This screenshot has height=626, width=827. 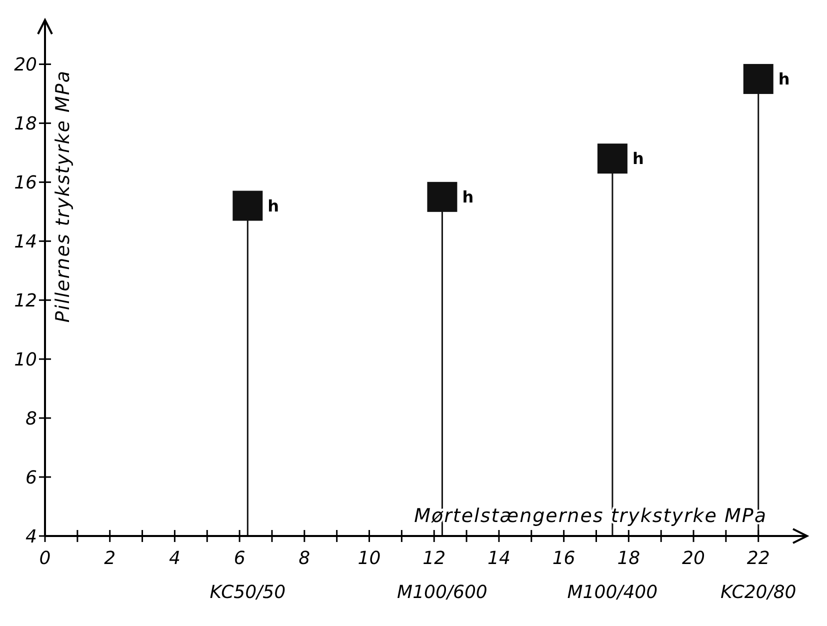 What do you see at coordinates (442, 592) in the screenshot?
I see `text: M100/600` at bounding box center [442, 592].